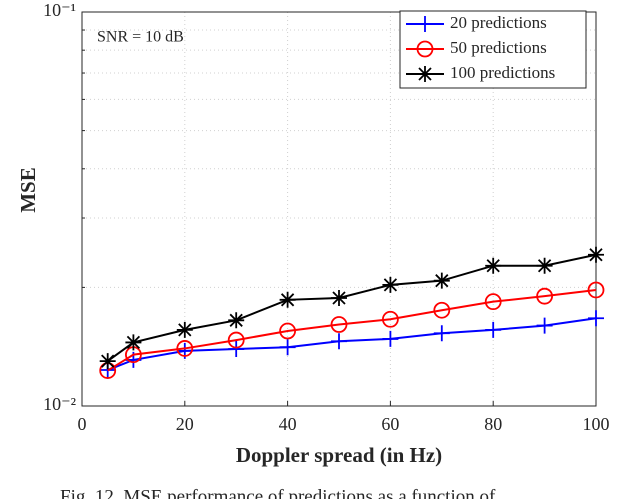 This screenshot has height=499, width=640. Describe the element at coordinates (59, 10) in the screenshot. I see `y-tick-label: 10⁻¹` at that location.